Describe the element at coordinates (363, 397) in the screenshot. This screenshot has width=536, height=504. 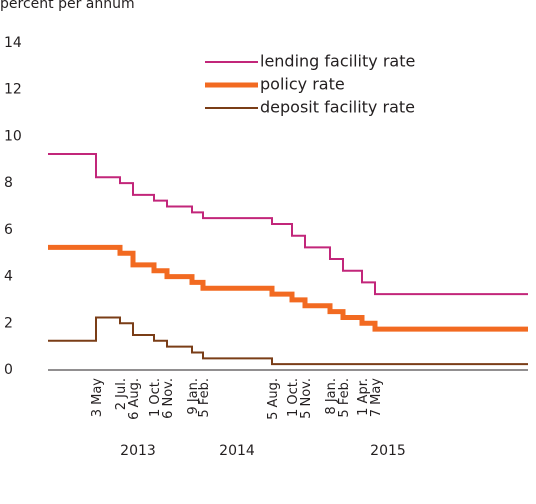
I see `x-tick-label: 1 Apr.` at that location.